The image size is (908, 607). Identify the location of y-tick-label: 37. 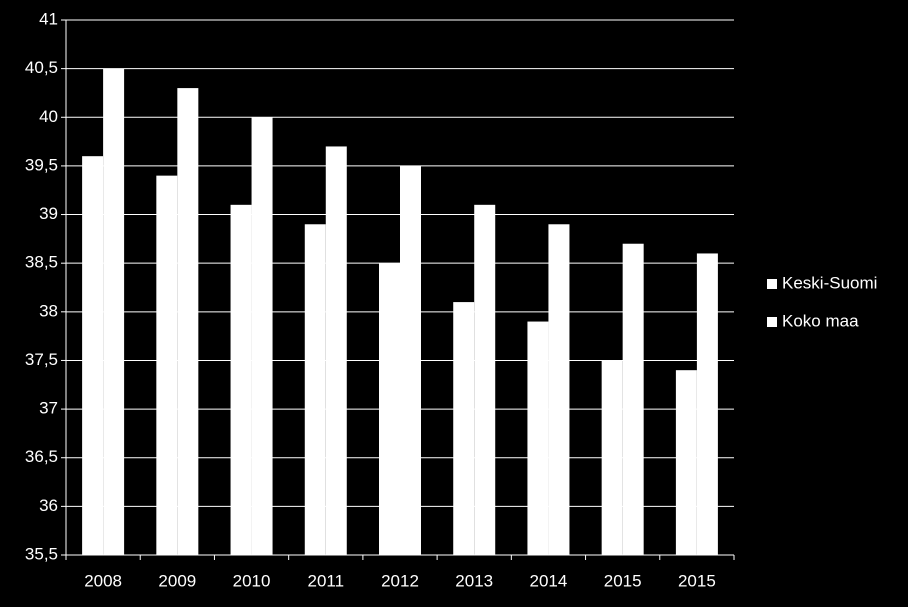
(48, 408).